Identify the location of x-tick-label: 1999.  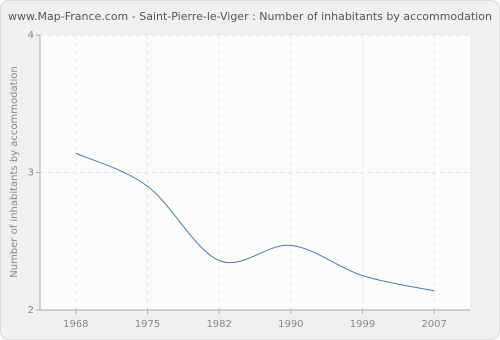
(362, 324).